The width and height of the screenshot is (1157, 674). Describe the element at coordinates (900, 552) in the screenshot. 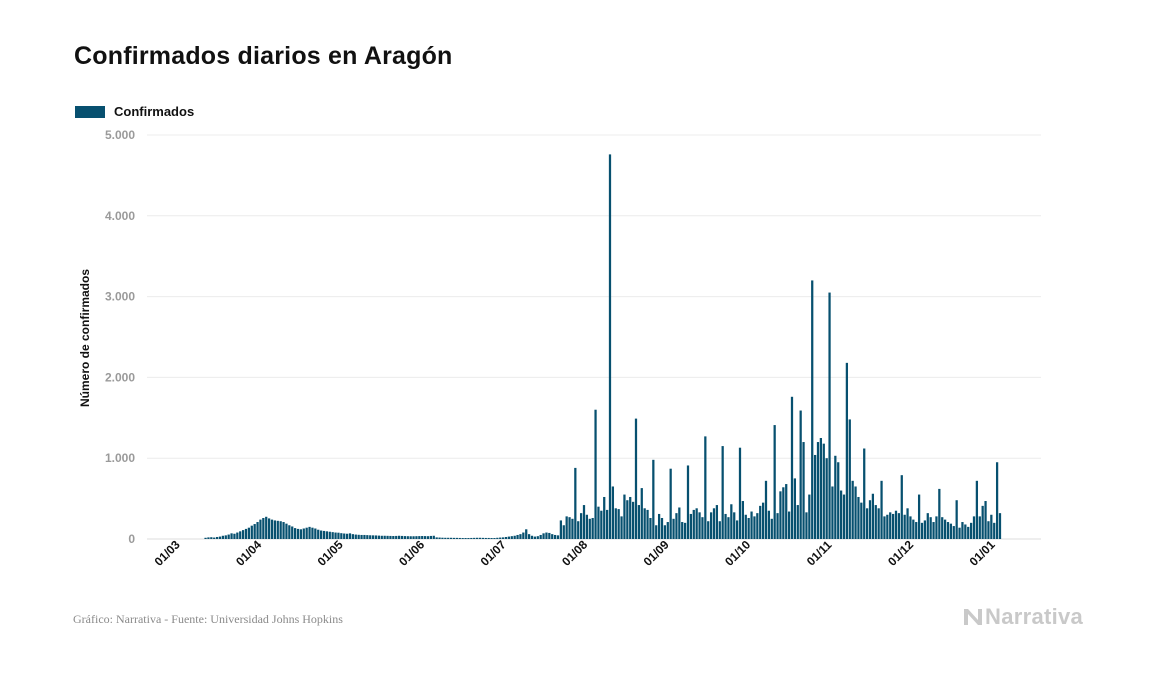

I see `x-tick-label: 01/12` at that location.